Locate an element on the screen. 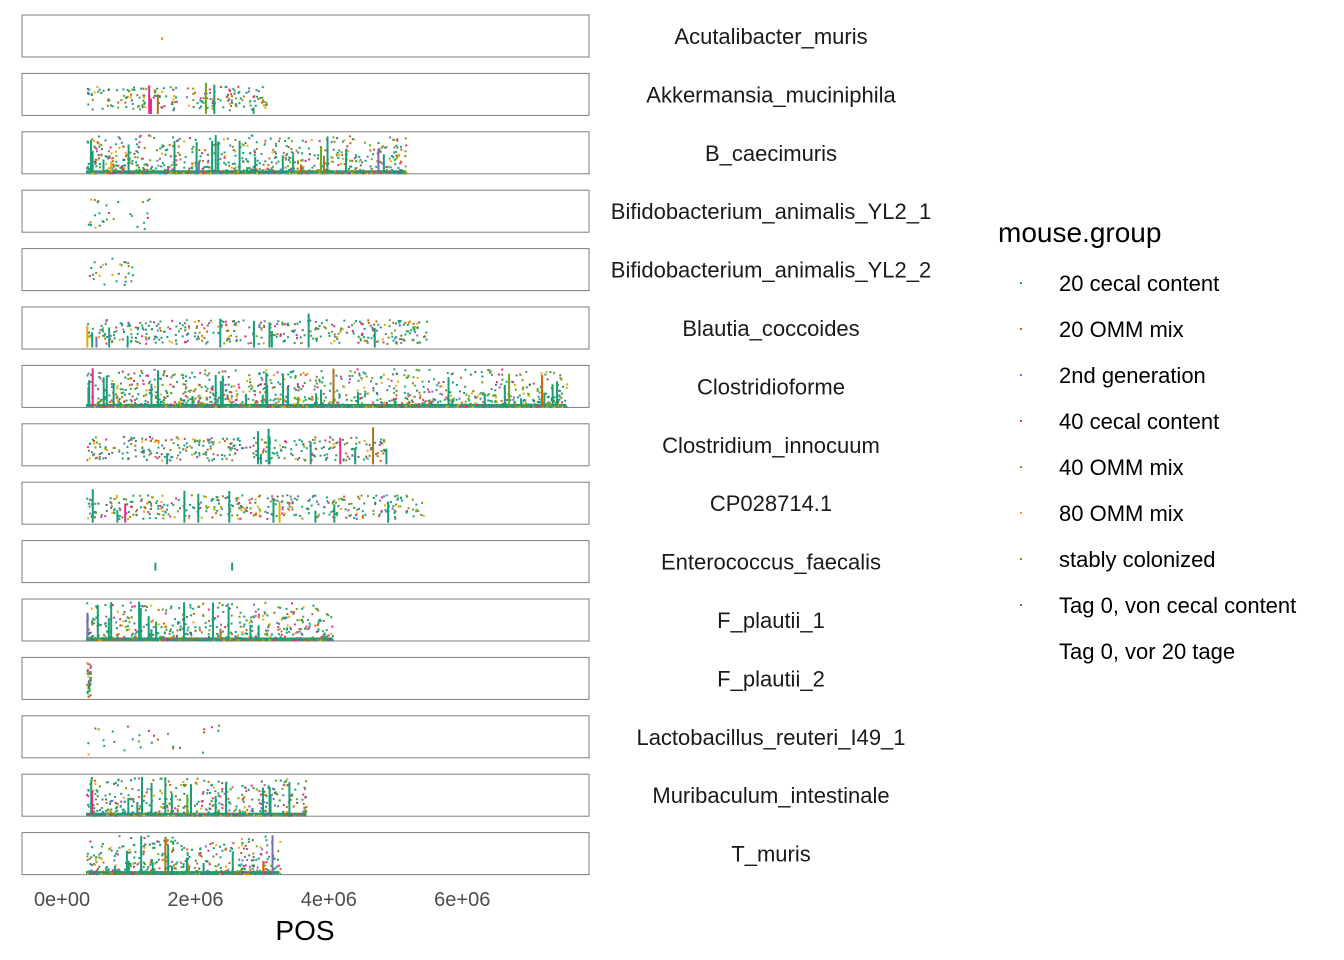 This screenshot has width=1344, height=960. facet-F_plautii_1: F_plautii_1 is located at coordinates (423, 620).